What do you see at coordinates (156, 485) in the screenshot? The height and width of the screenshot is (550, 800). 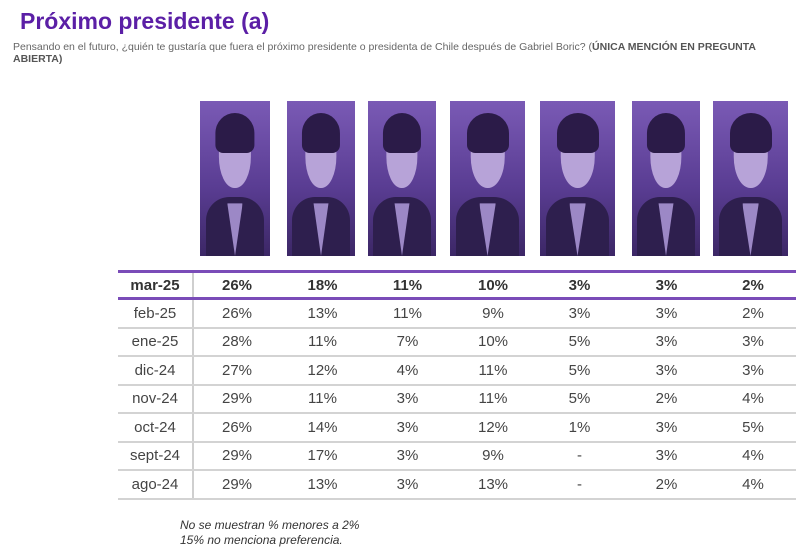 I see `row-label: ago-24` at bounding box center [156, 485].